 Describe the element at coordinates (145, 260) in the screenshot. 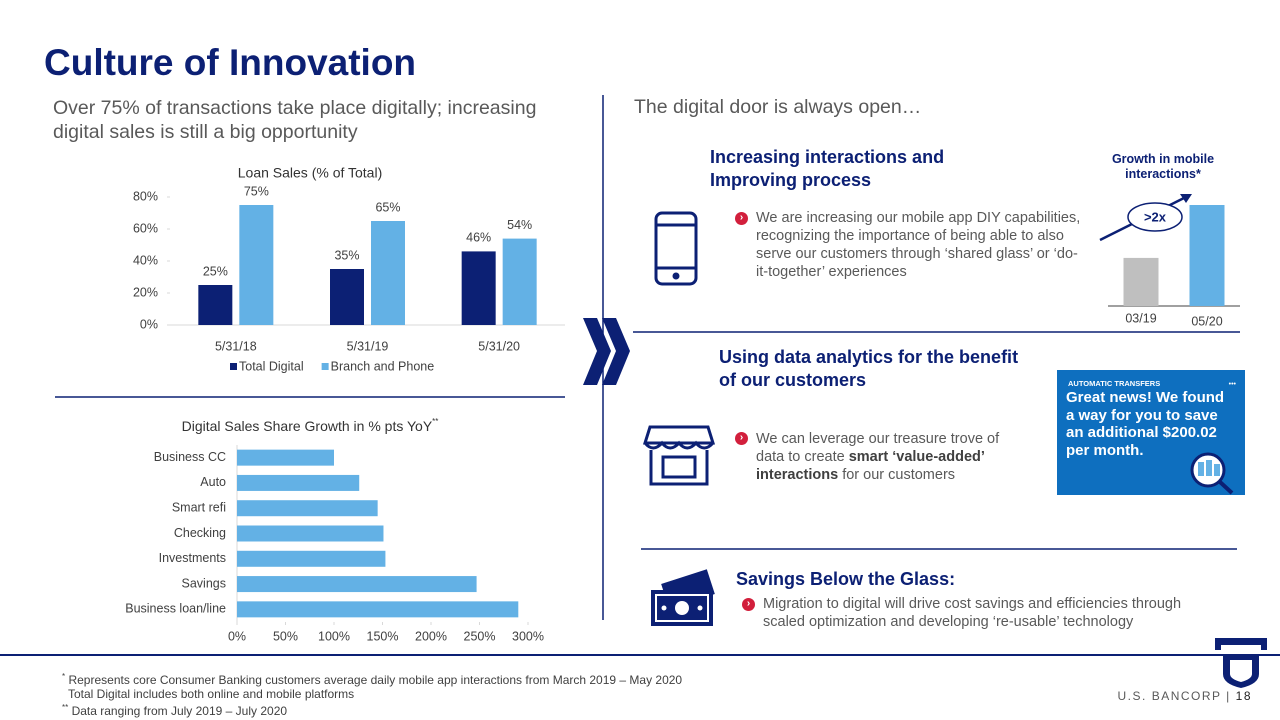

I see `y-tick-label: 40%` at that location.